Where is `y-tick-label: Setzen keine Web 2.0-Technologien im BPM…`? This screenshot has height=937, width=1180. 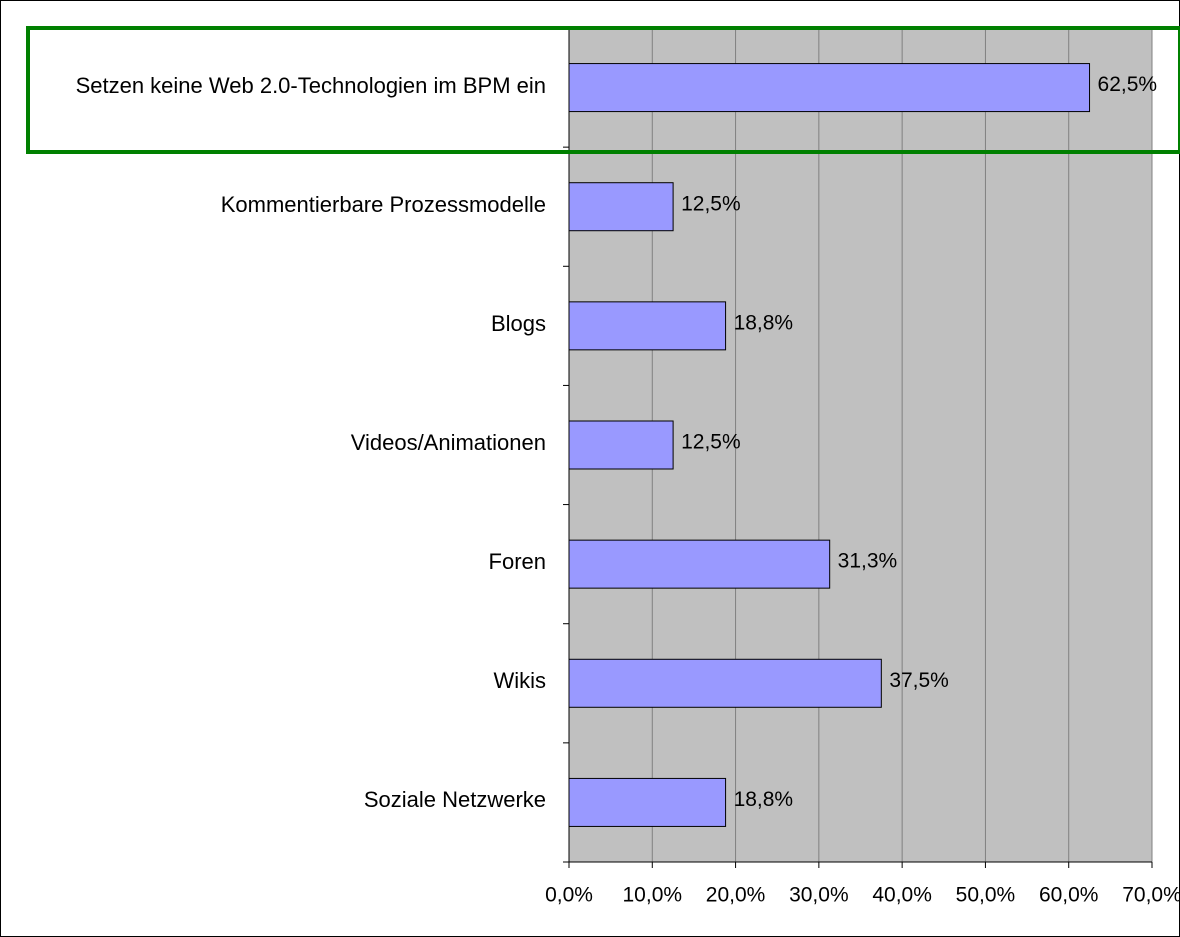
y-tick-label: Setzen keine Web 2.0-Technologien im BPM… is located at coordinates (283, 86).